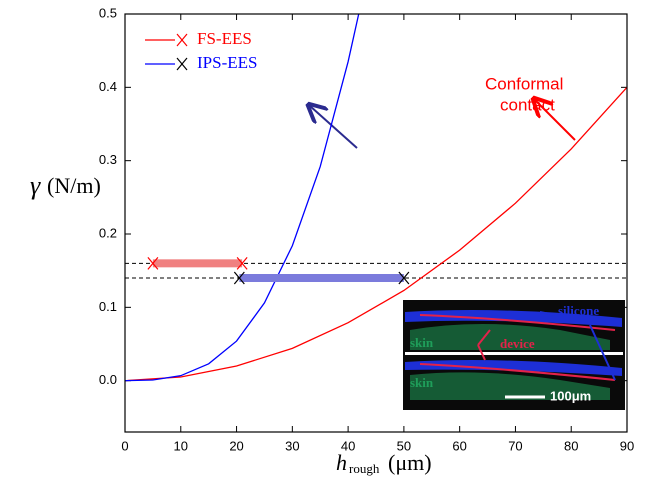  Describe the element at coordinates (341, 462) in the screenshot. I see `x-axis-label: h` at that location.